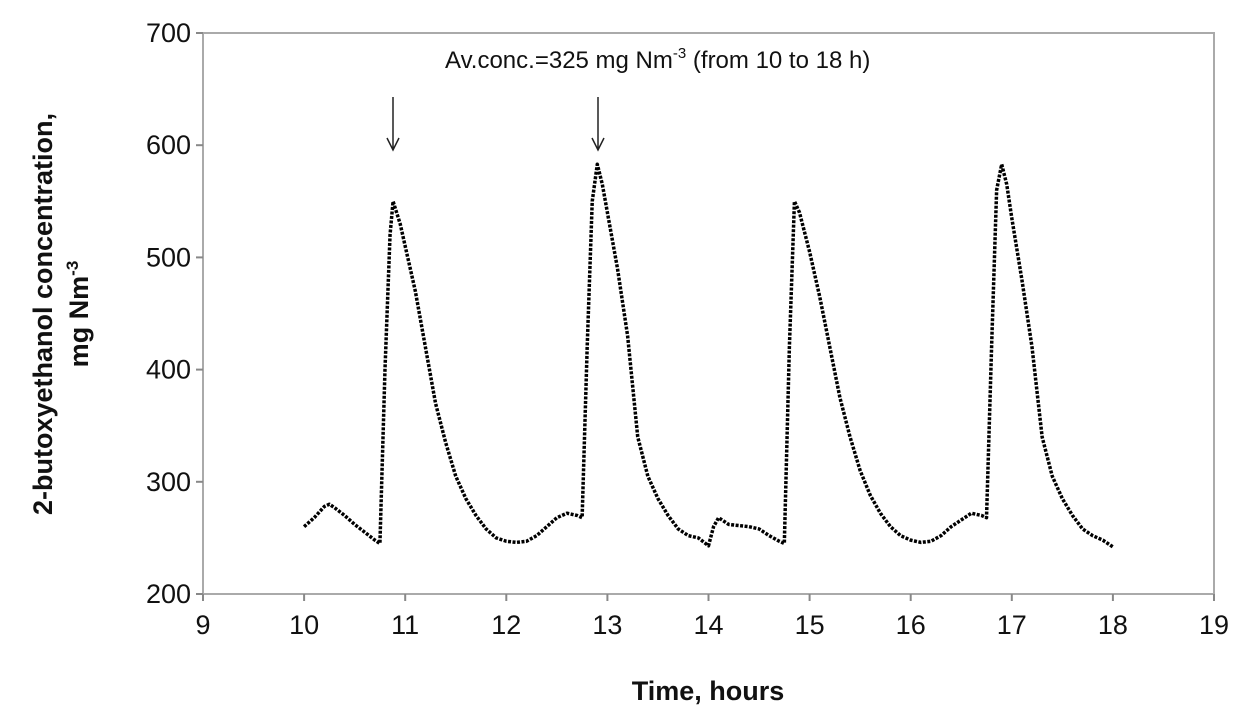  Describe the element at coordinates (405, 625) in the screenshot. I see `x-tick-label: 11` at that location.